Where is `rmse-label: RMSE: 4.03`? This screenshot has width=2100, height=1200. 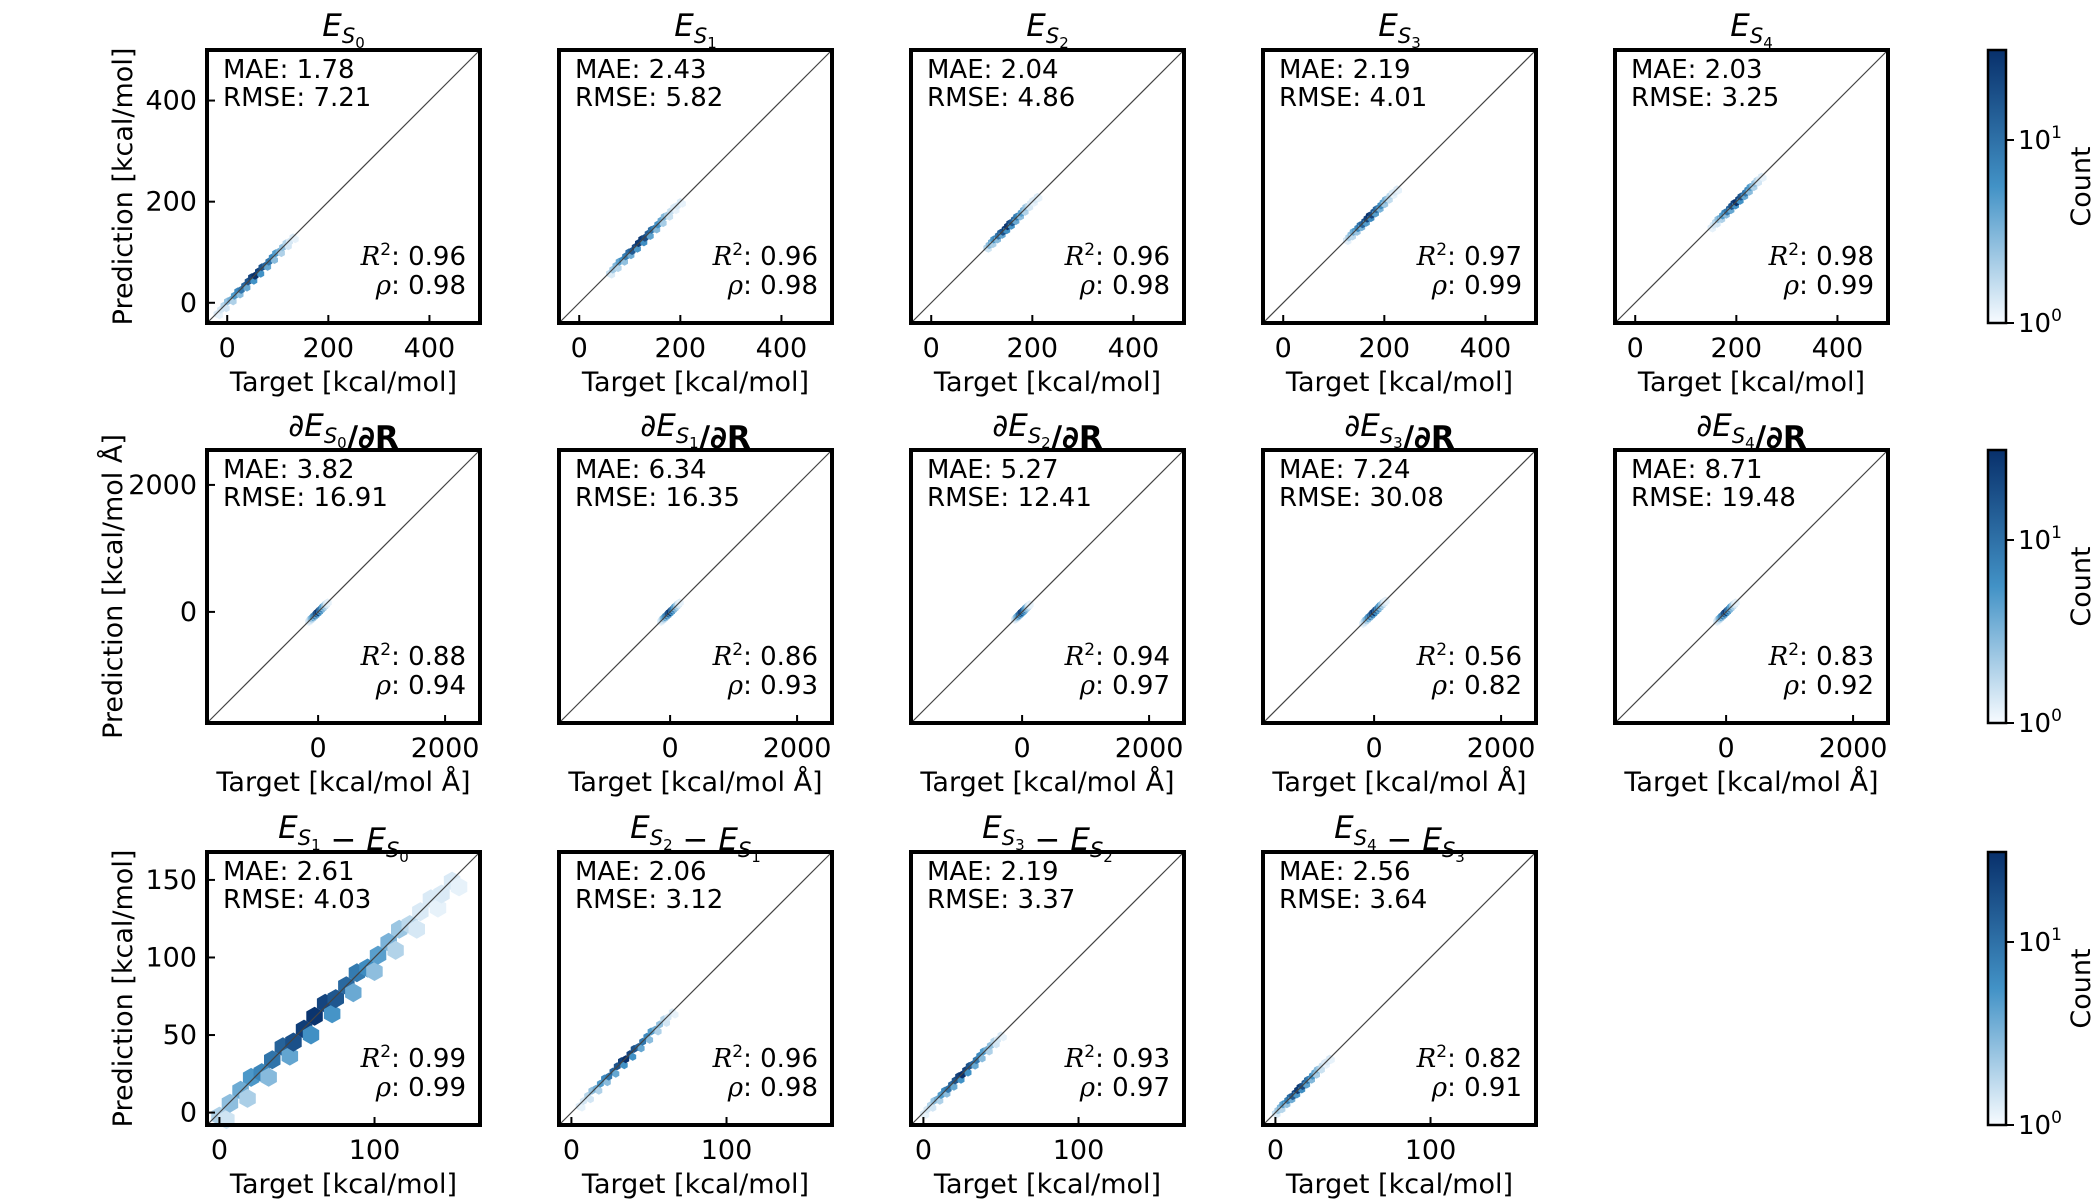
rmse-label: RMSE: 4.03 is located at coordinates (297, 900).